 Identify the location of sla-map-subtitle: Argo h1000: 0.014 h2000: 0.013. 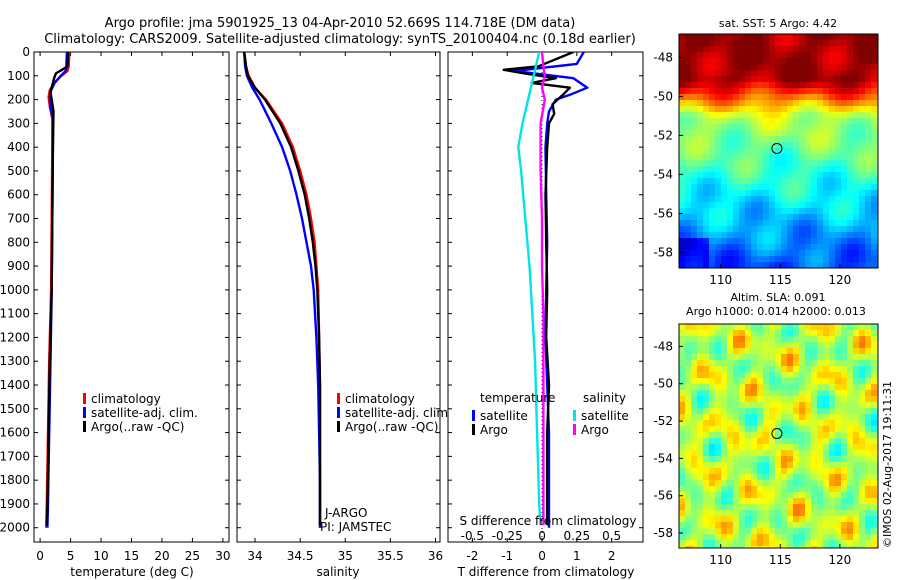
(776, 311).